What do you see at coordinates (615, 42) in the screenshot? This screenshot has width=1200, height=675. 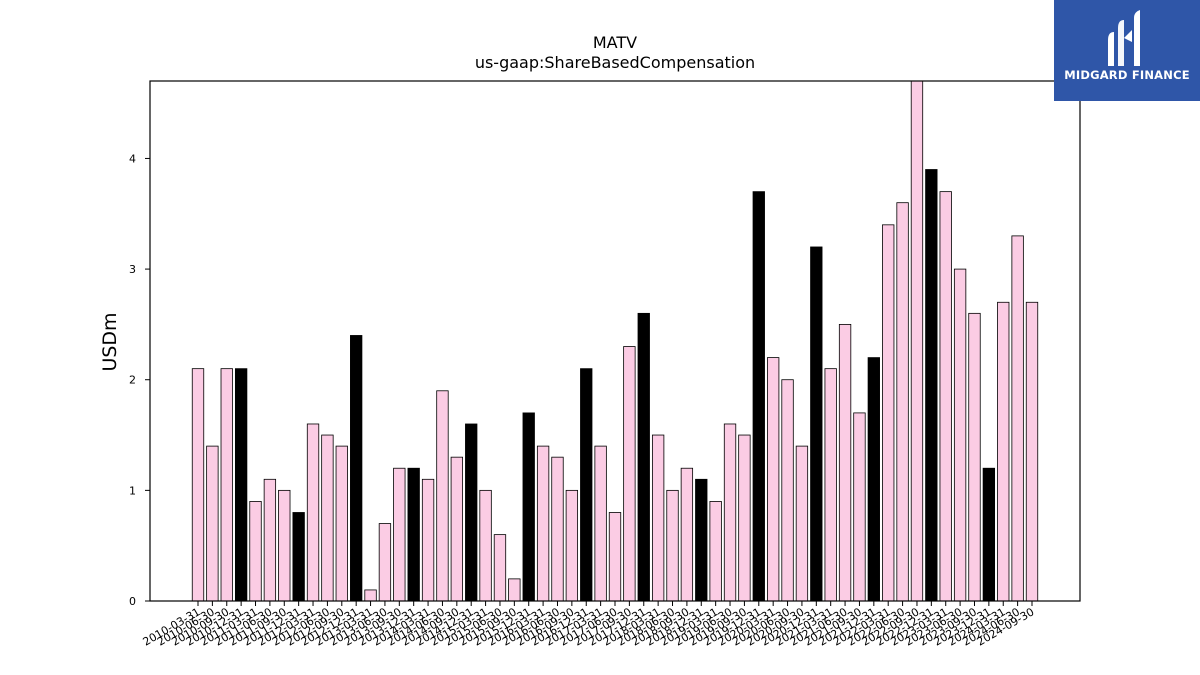 I see `chart-title: MATV` at bounding box center [615, 42].